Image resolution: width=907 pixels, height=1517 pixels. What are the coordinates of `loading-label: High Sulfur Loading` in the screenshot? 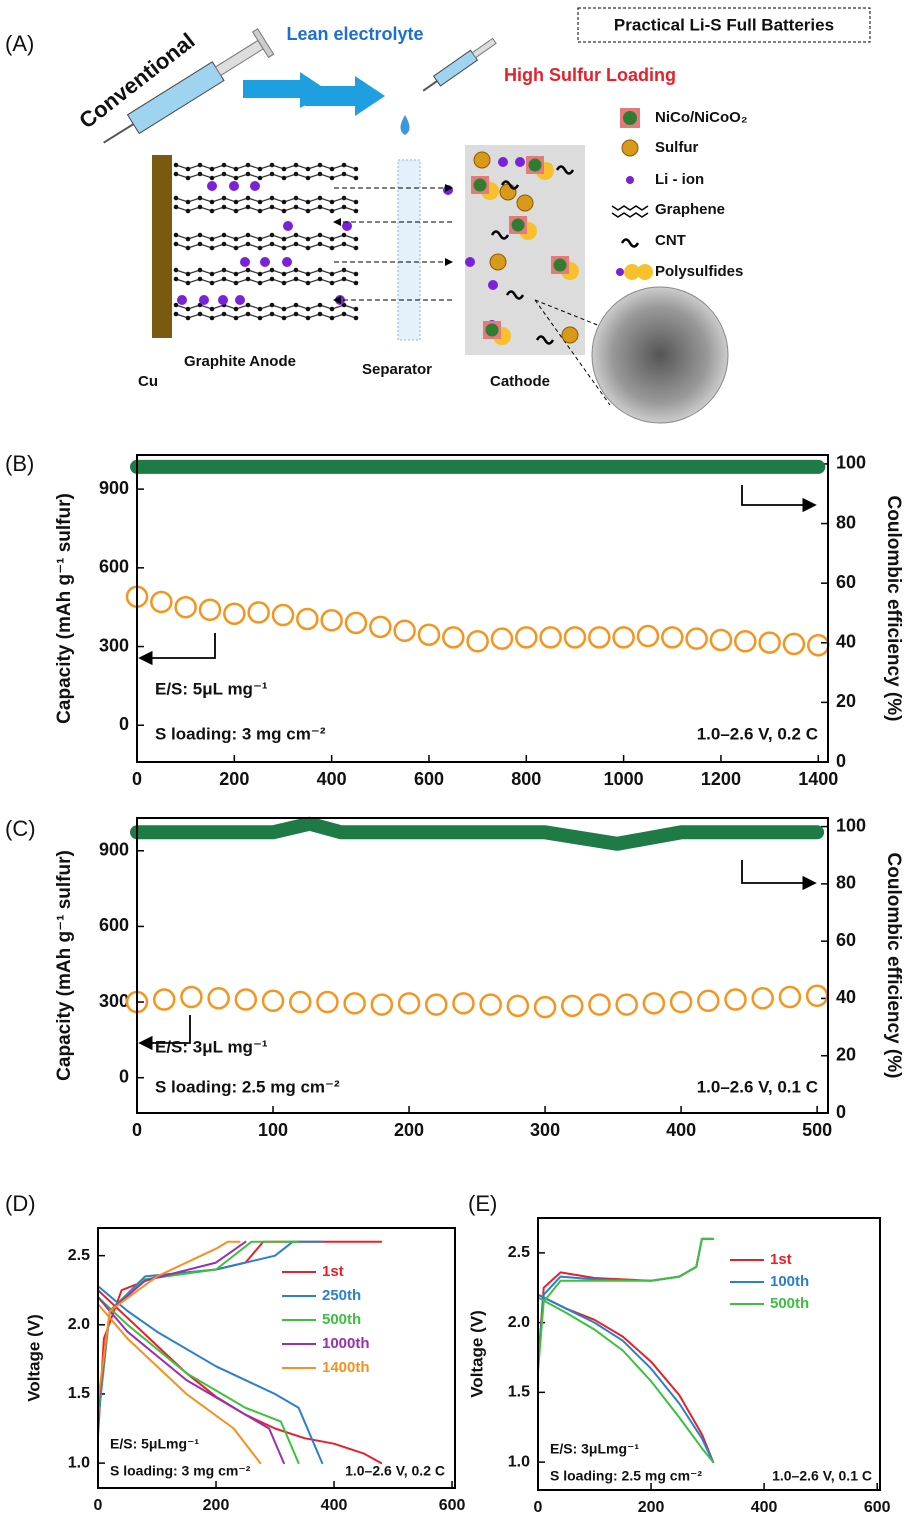 It's located at (590, 75).